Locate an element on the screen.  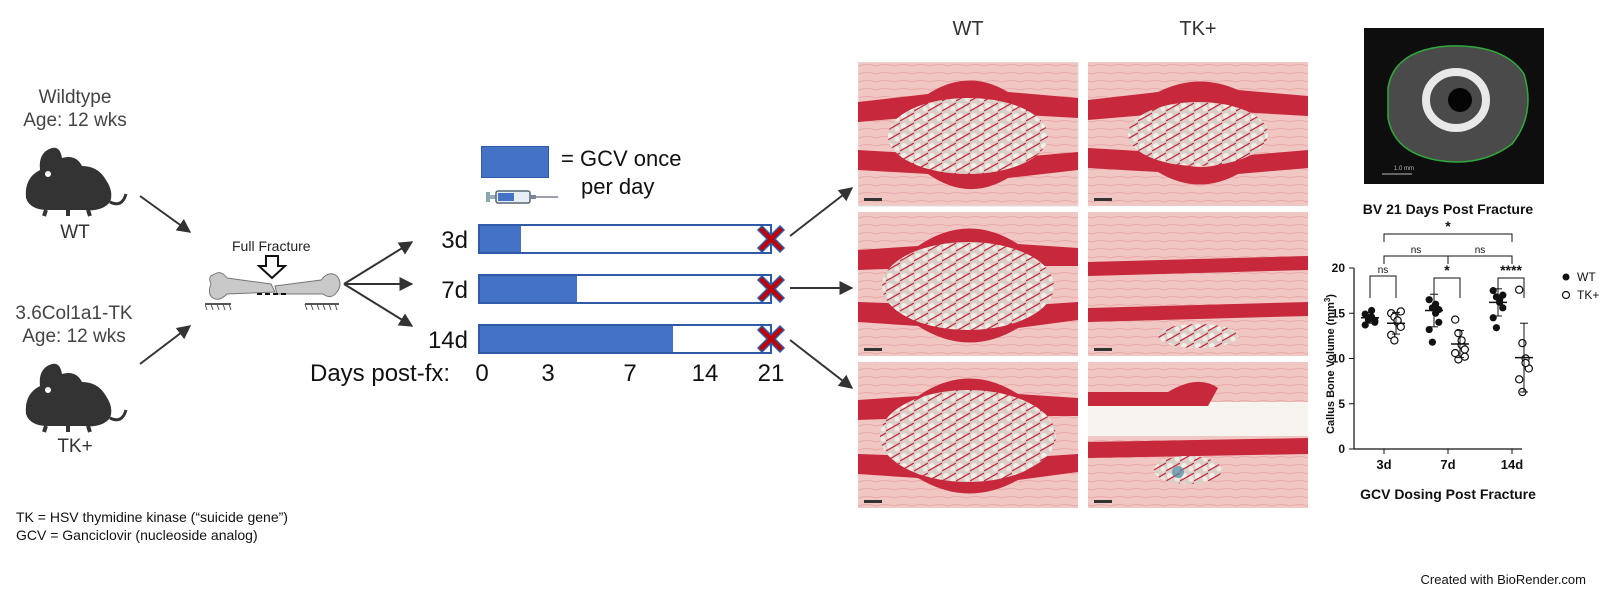
timeline-label: Days post-fx: is located at coordinates (380, 373).